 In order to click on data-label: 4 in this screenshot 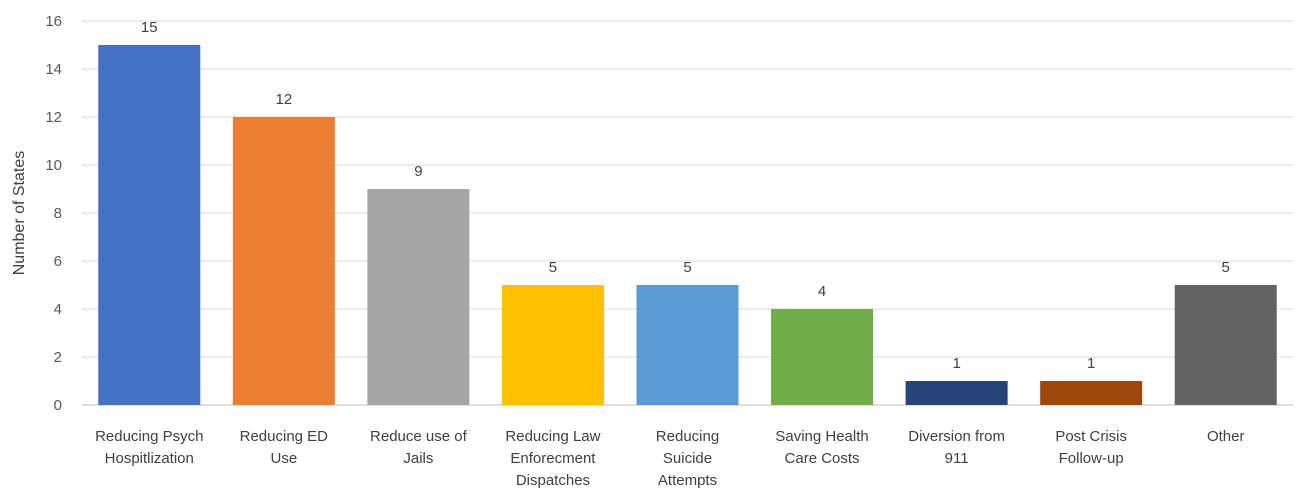, I will do `click(822, 291)`.